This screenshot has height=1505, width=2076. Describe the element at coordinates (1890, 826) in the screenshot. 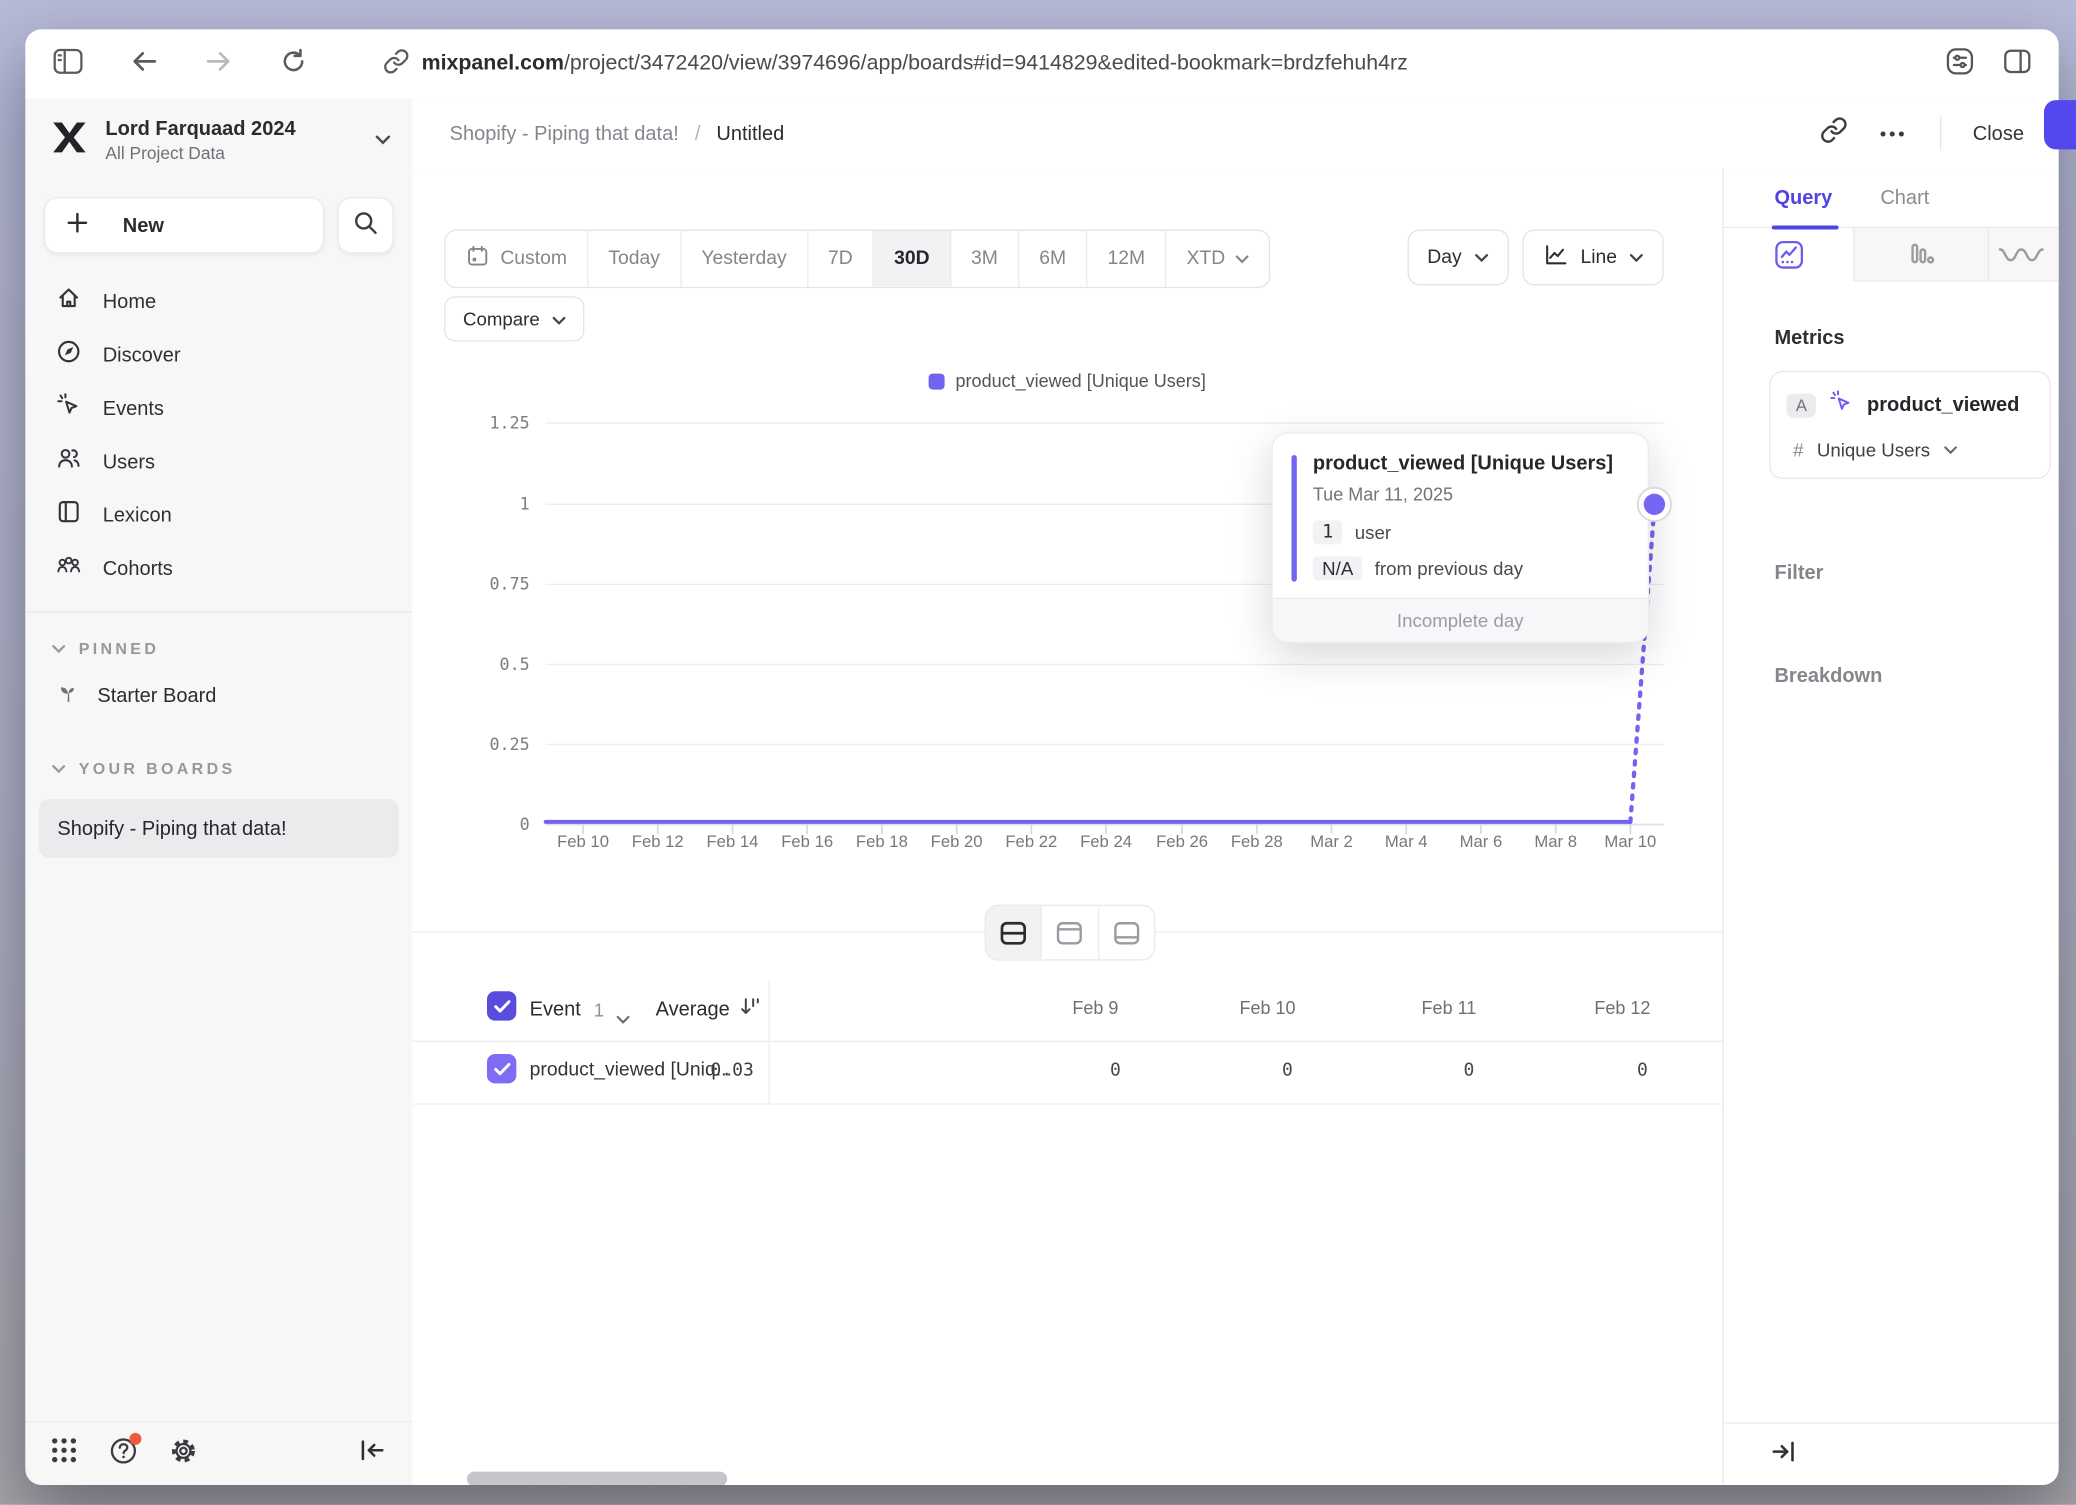

I see `query-panel: Query Chart Metrics A` at that location.